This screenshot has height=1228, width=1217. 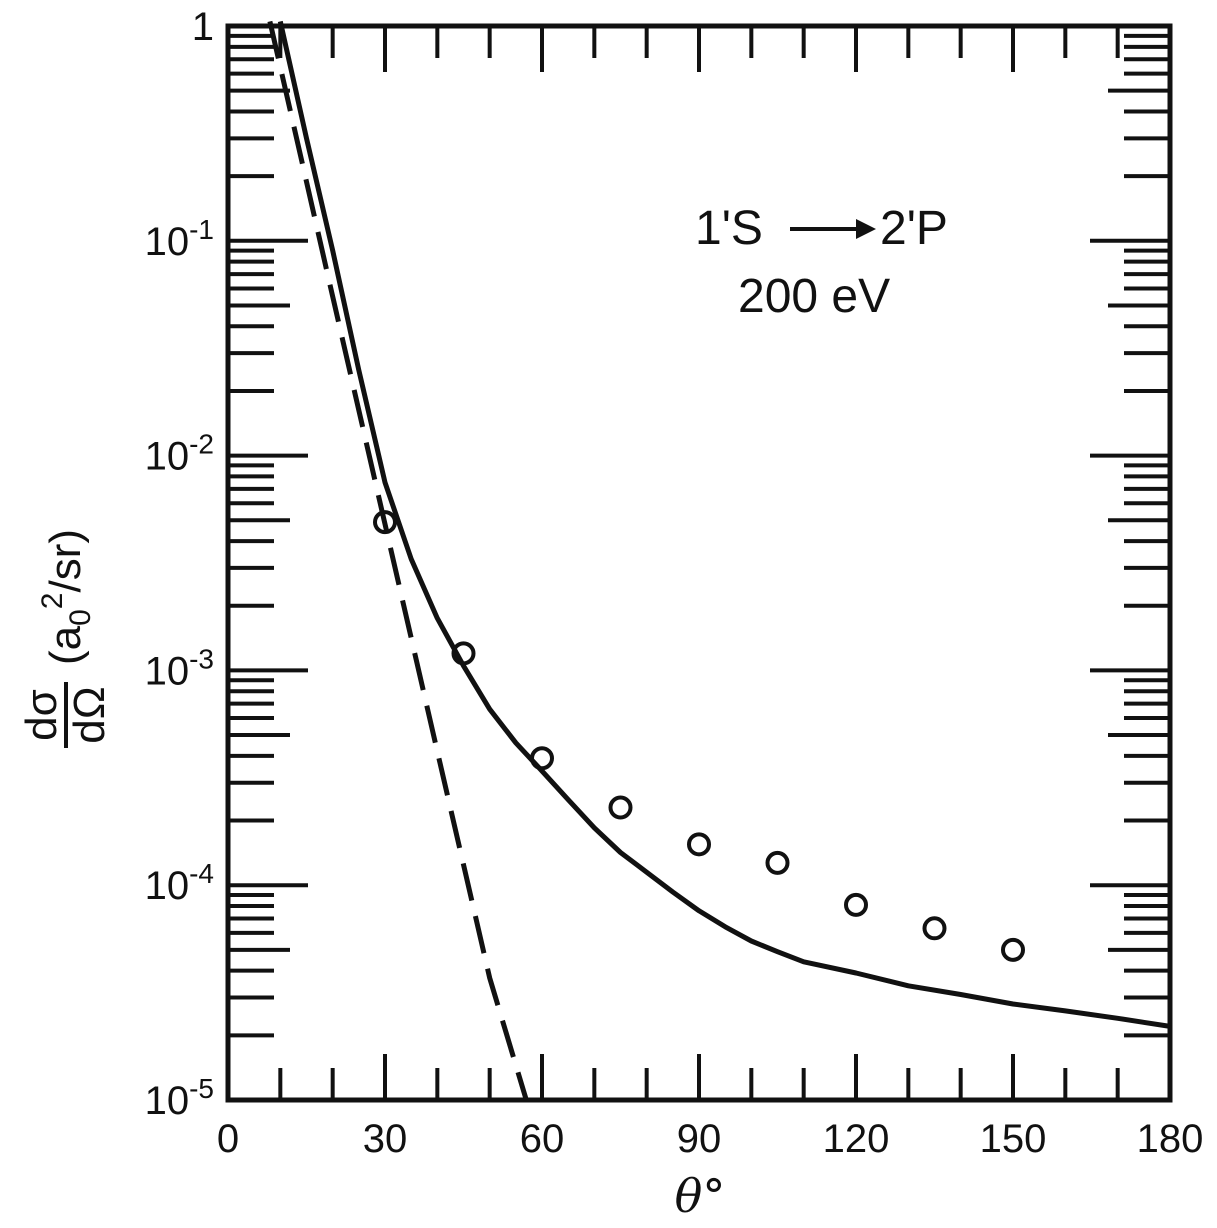 What do you see at coordinates (41, 715) in the screenshot?
I see `y-label-numerator: dσ` at bounding box center [41, 715].